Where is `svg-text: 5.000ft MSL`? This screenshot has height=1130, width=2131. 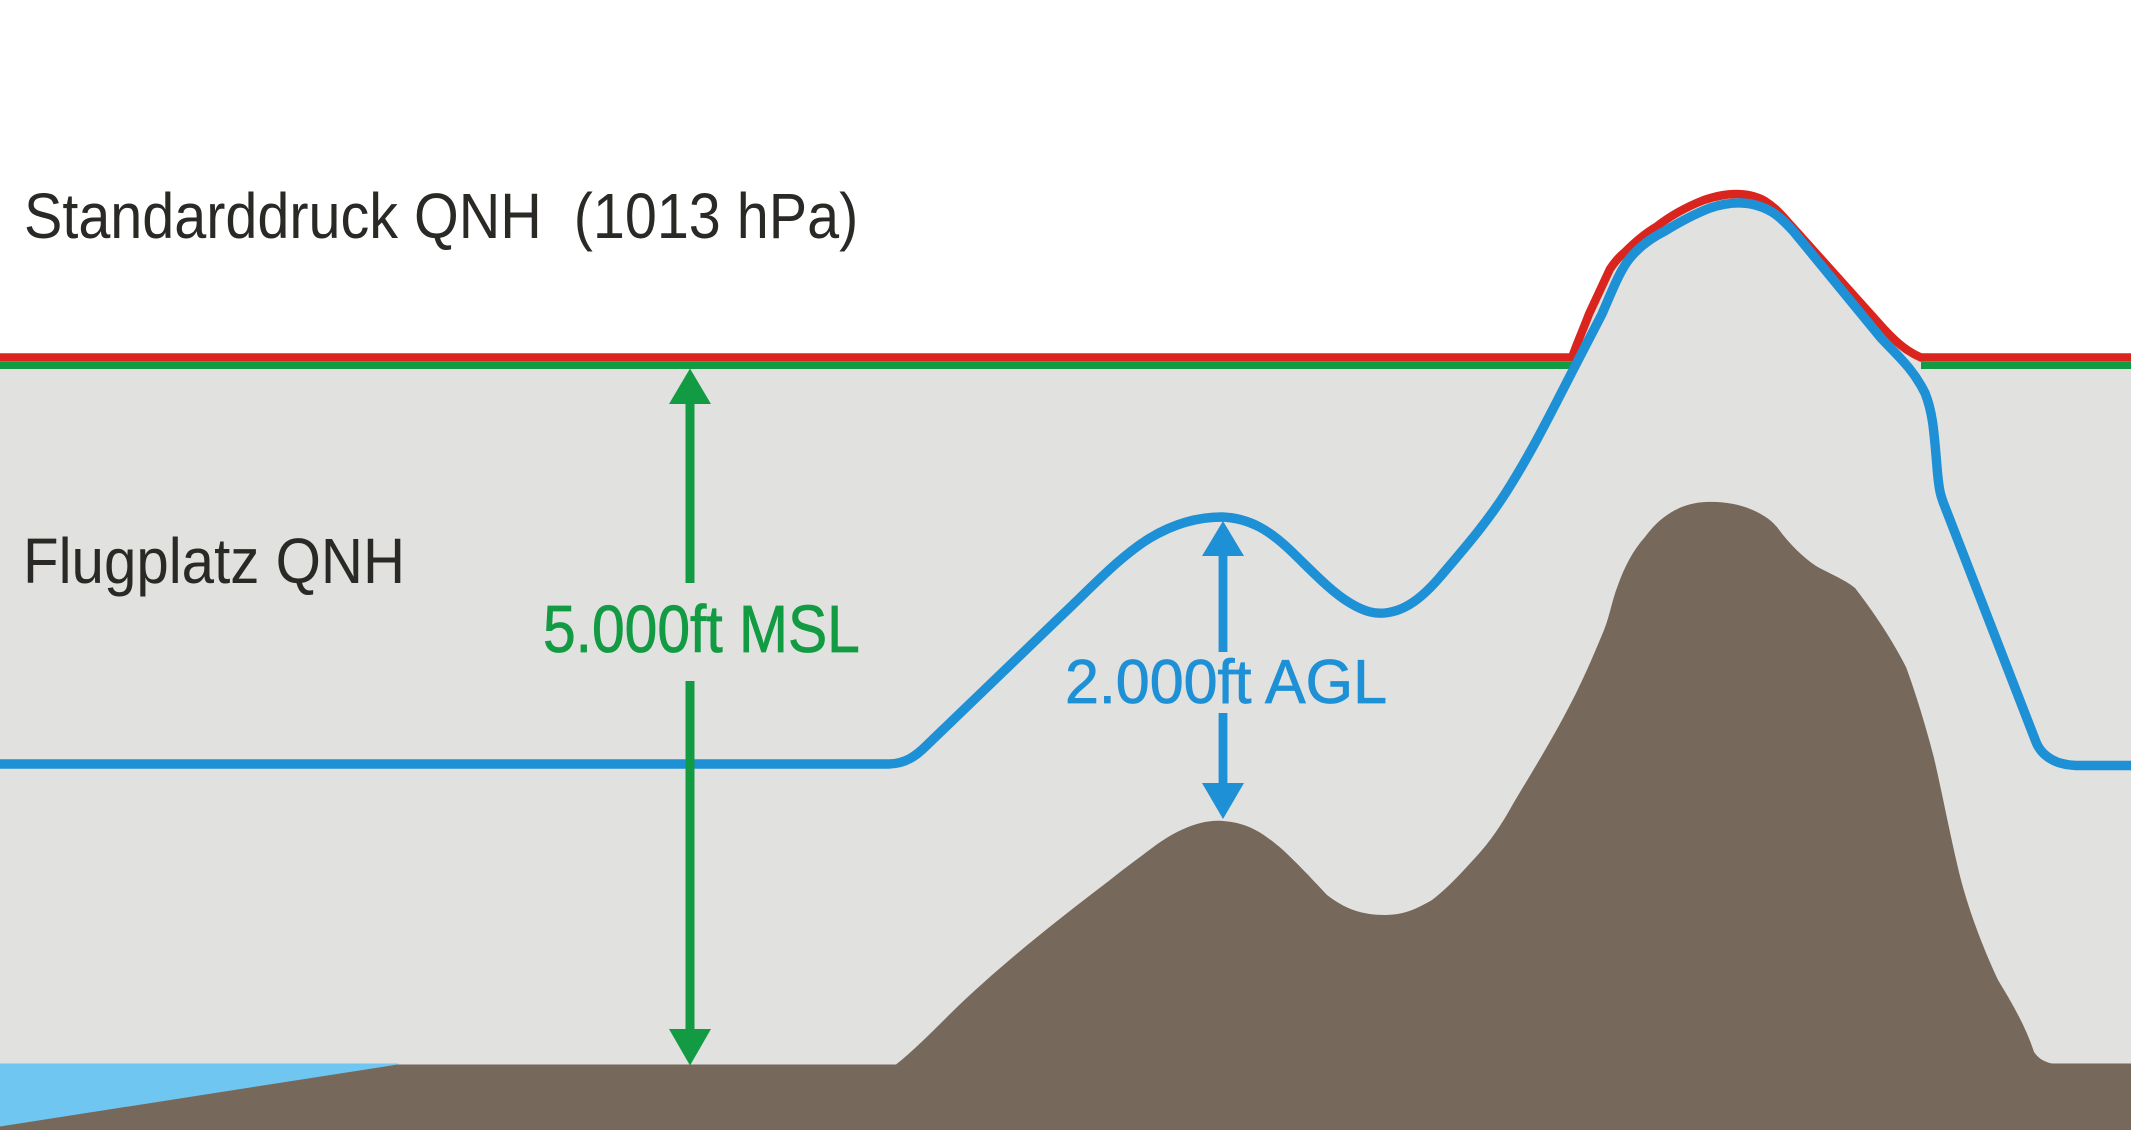
svg-text: 5.000ft MSL is located at coordinates (701, 629).